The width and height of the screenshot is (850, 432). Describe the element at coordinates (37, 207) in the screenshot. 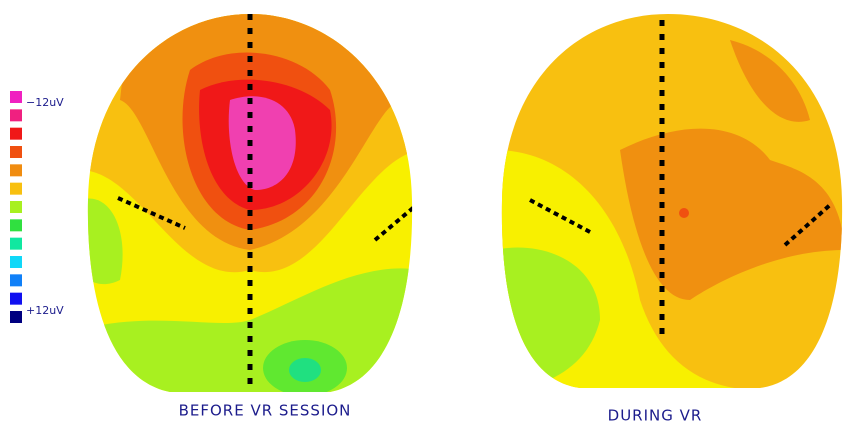

I see `color-legend: −12uV +12uV` at that location.